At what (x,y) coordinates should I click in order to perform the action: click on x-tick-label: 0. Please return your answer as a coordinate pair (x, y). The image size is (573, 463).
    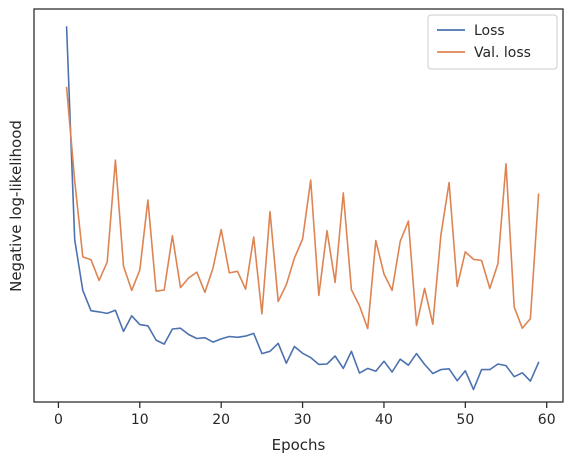
    Looking at the image, I should click on (58, 420).